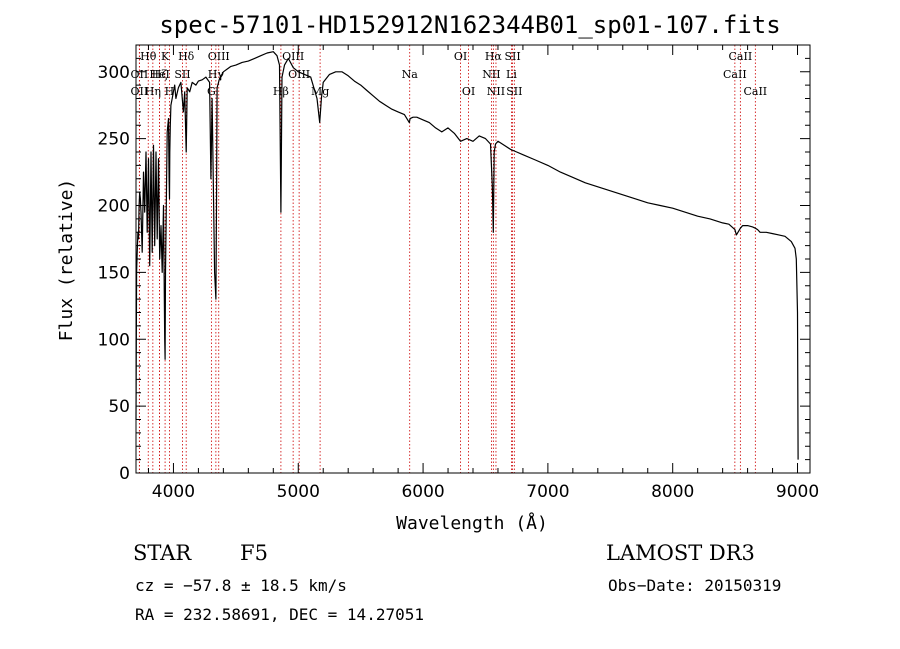 The image size is (900, 649). What do you see at coordinates (281, 91) in the screenshot?
I see `spectral-line-label: Hβ` at bounding box center [281, 91].